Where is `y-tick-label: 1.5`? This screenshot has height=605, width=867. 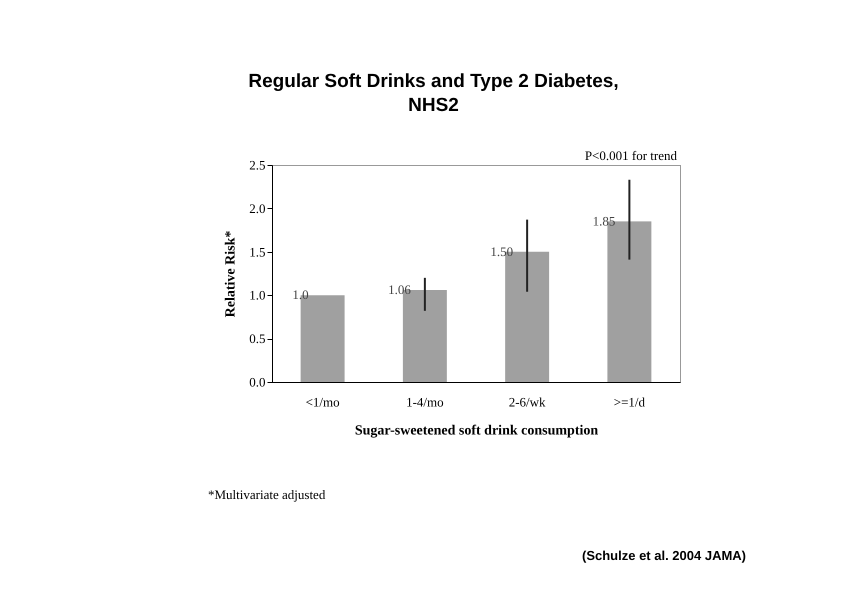
y-tick-label: 1.5 is located at coordinates (257, 252).